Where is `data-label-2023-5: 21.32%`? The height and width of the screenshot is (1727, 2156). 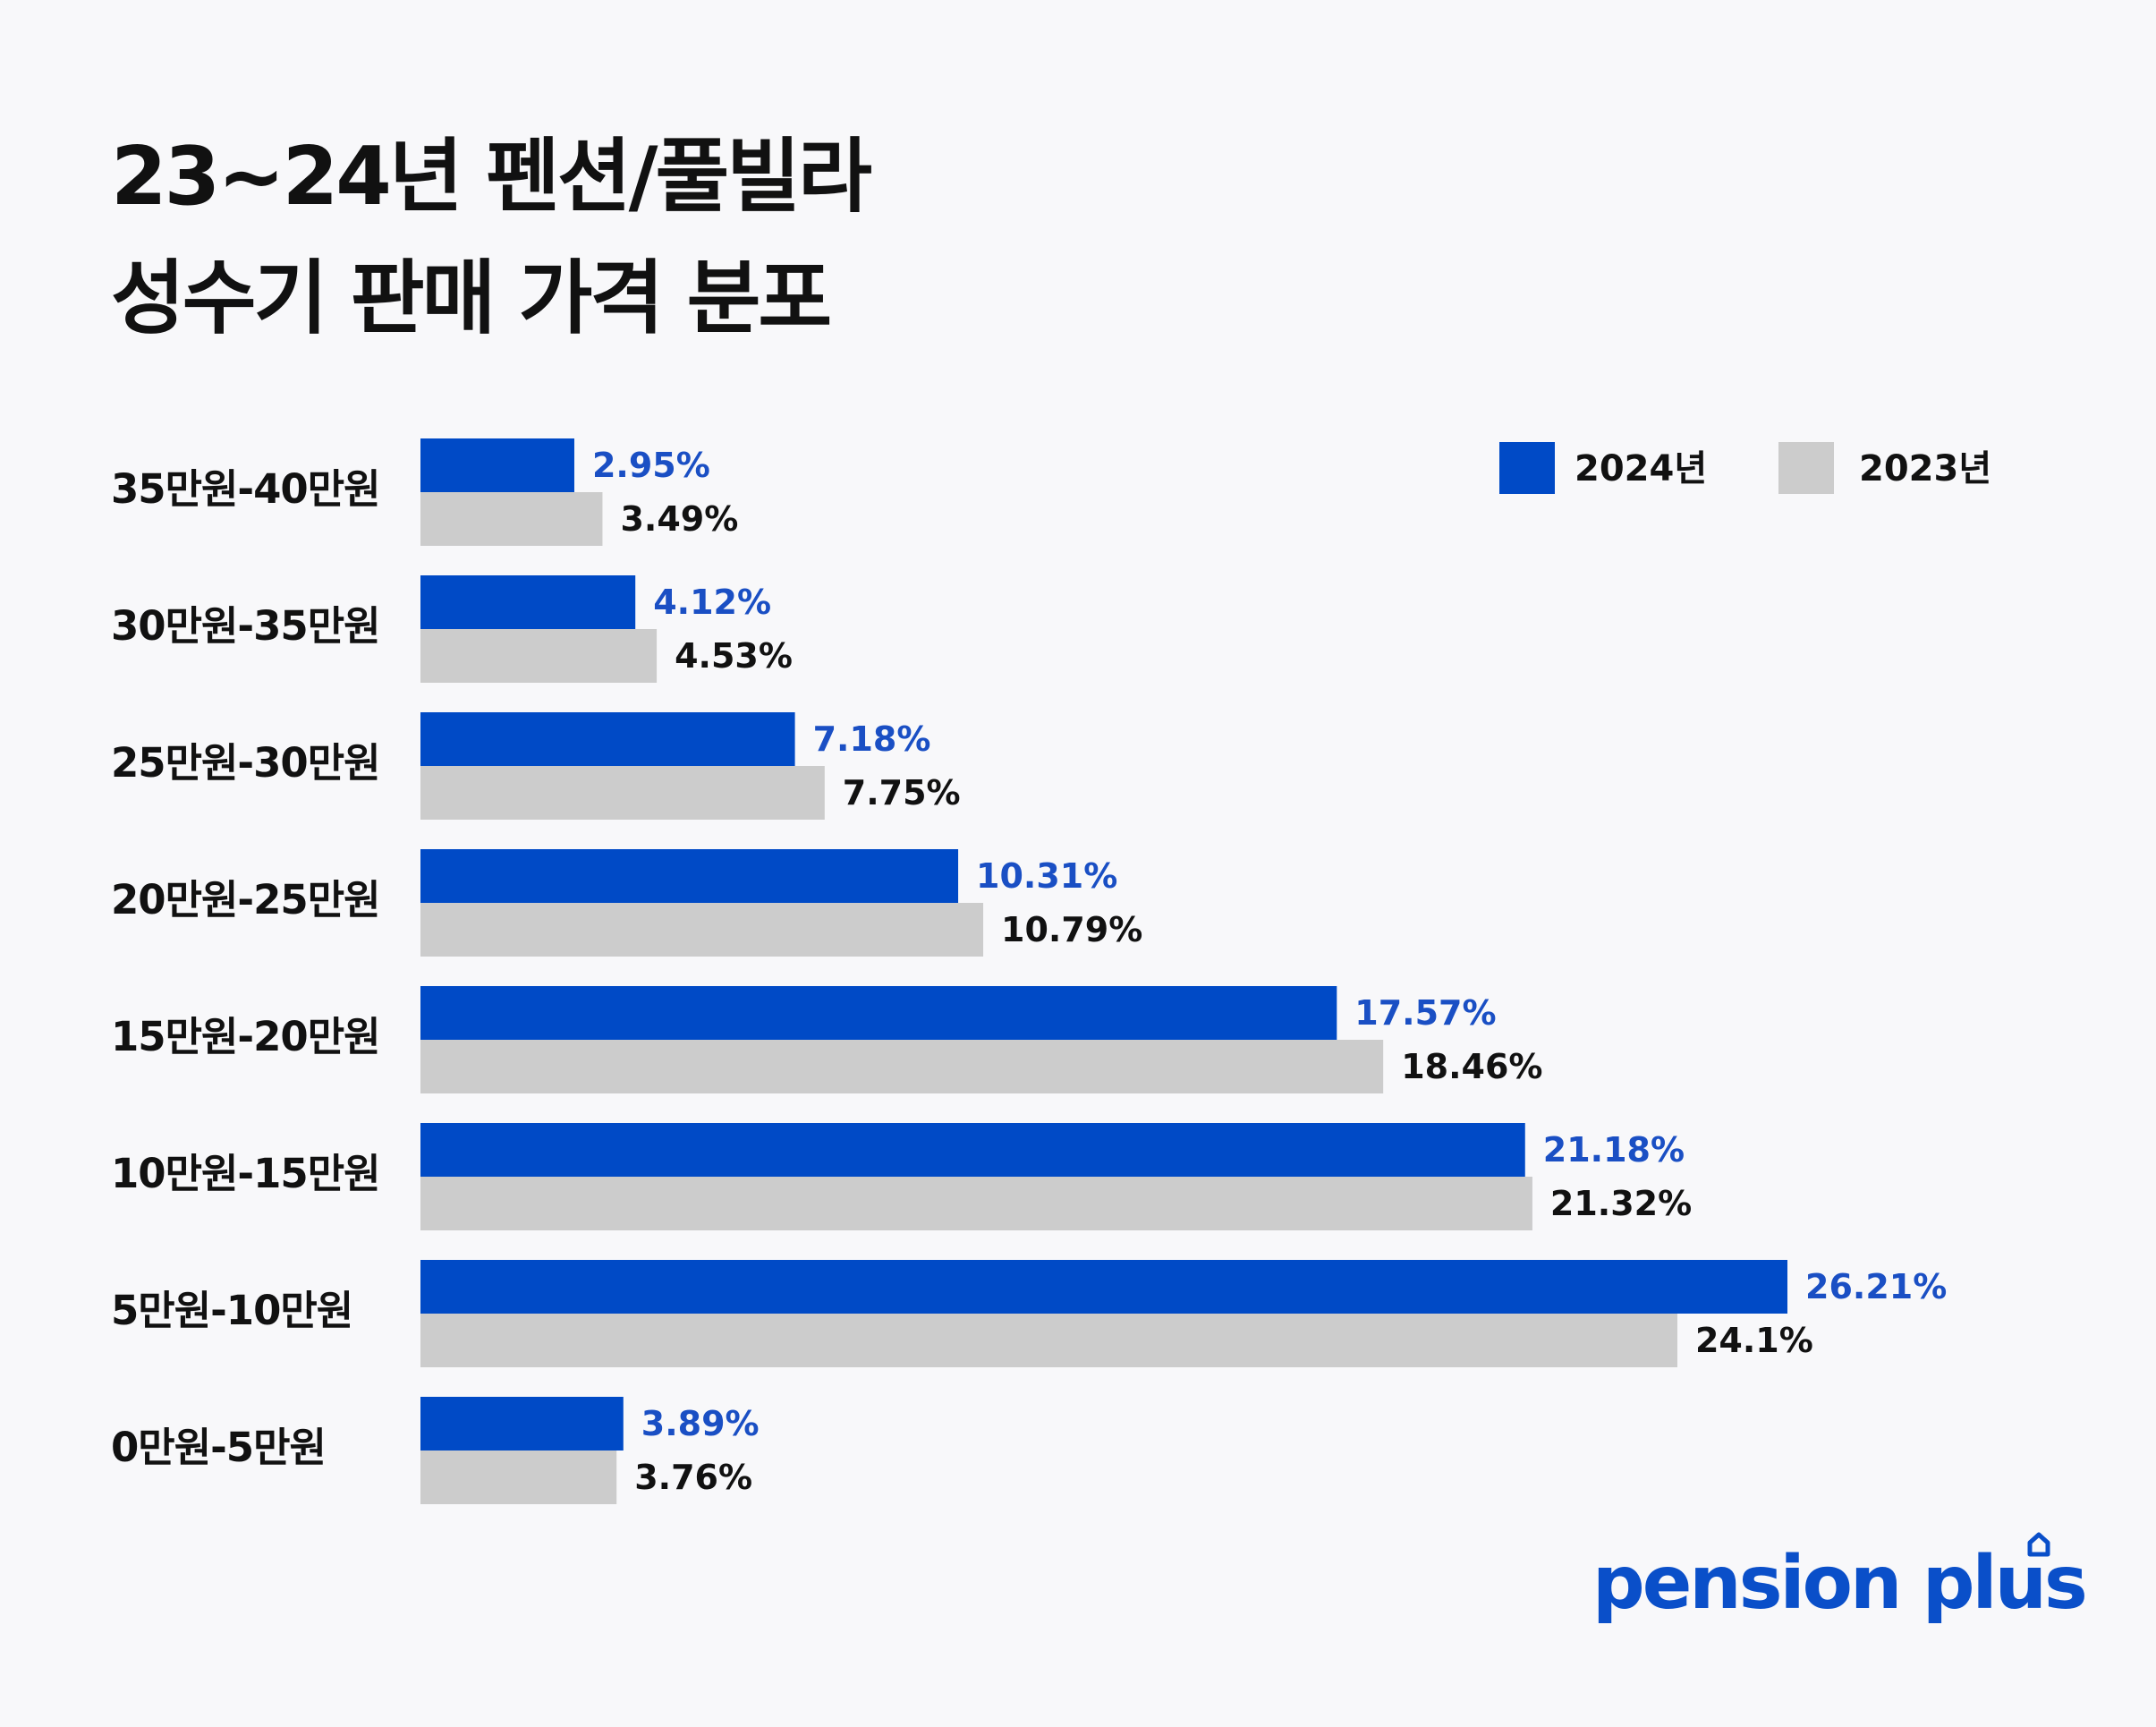 data-label-2023-5: 21.32% is located at coordinates (1621, 1204).